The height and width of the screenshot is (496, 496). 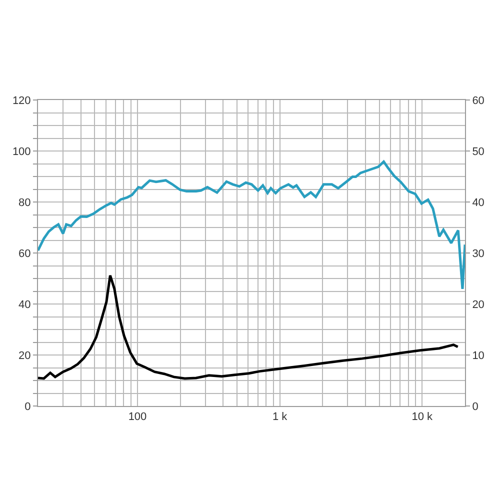 What do you see at coordinates (280, 417) in the screenshot?
I see `x-tick-label: 1 k` at bounding box center [280, 417].